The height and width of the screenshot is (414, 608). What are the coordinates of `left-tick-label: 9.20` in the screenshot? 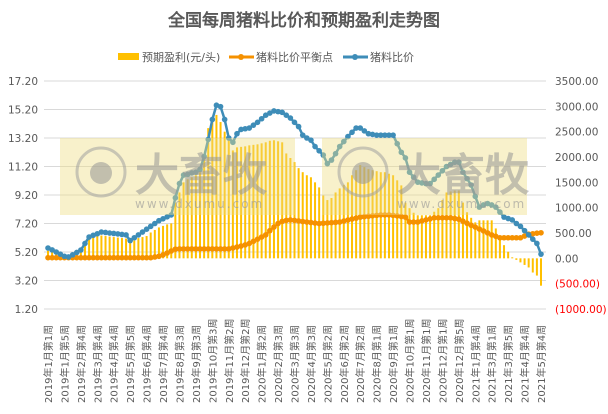 It's located at (26, 196).